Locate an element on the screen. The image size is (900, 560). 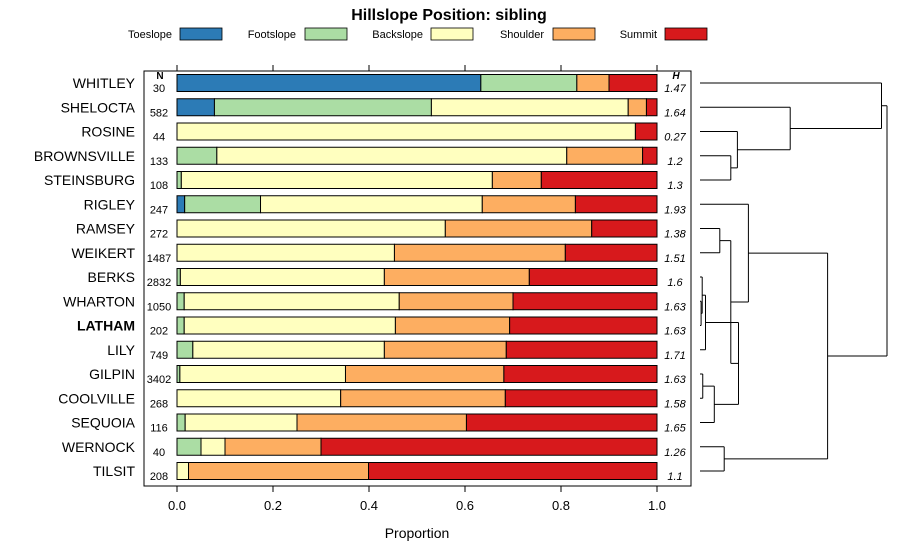
h-value: 1.93 is located at coordinates (675, 210).